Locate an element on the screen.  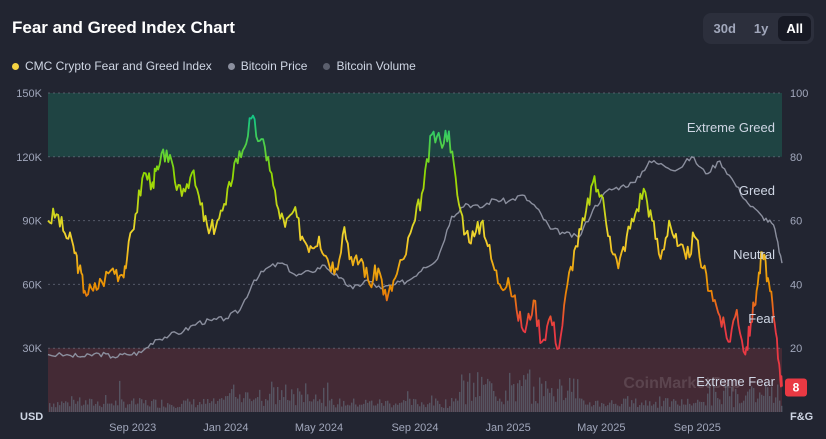
legend-item-volume: Bitcoin Volume is located at coordinates (369, 66).